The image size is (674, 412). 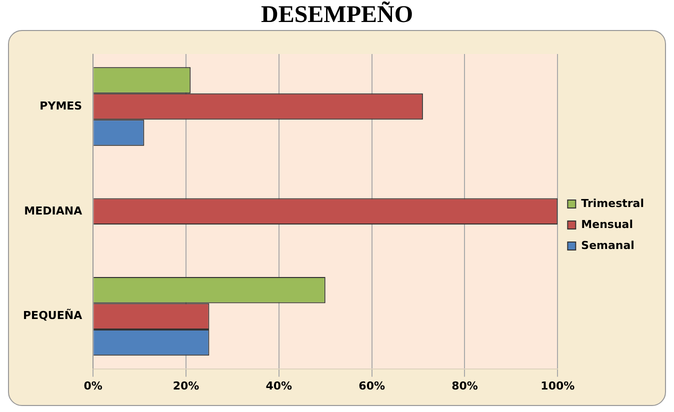 I want to click on x-tick-label: 0%, so click(x=93, y=385).